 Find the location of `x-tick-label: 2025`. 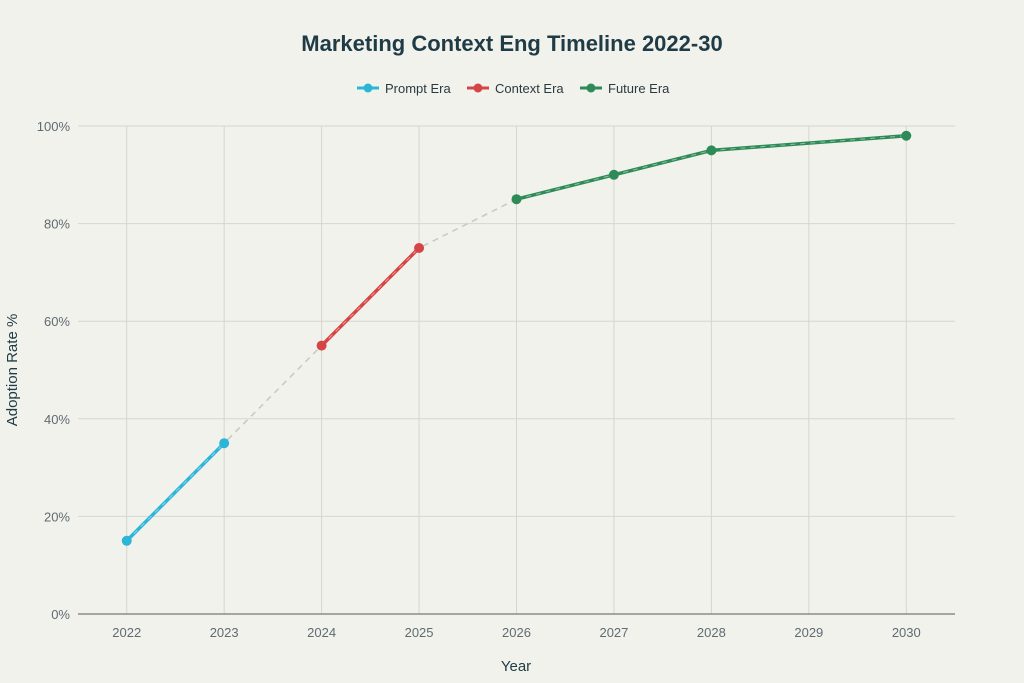

x-tick-label: 2025 is located at coordinates (419, 632).